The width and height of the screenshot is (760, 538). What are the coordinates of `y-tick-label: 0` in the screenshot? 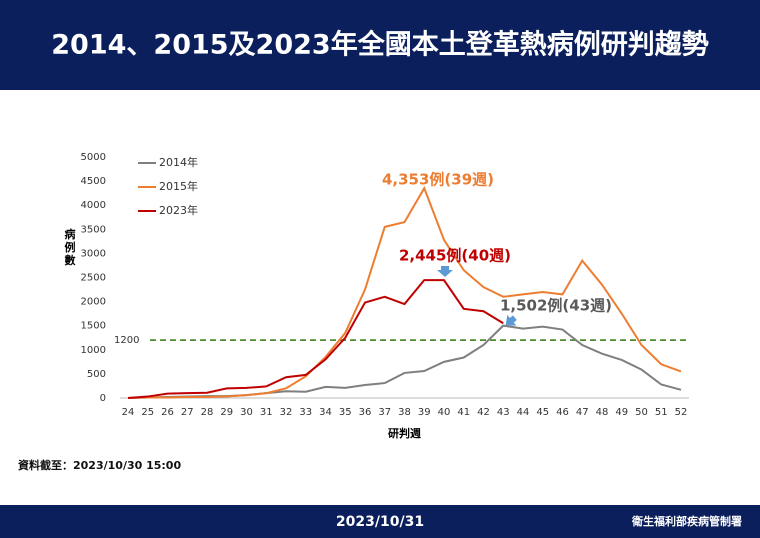 It's located at (103, 398).